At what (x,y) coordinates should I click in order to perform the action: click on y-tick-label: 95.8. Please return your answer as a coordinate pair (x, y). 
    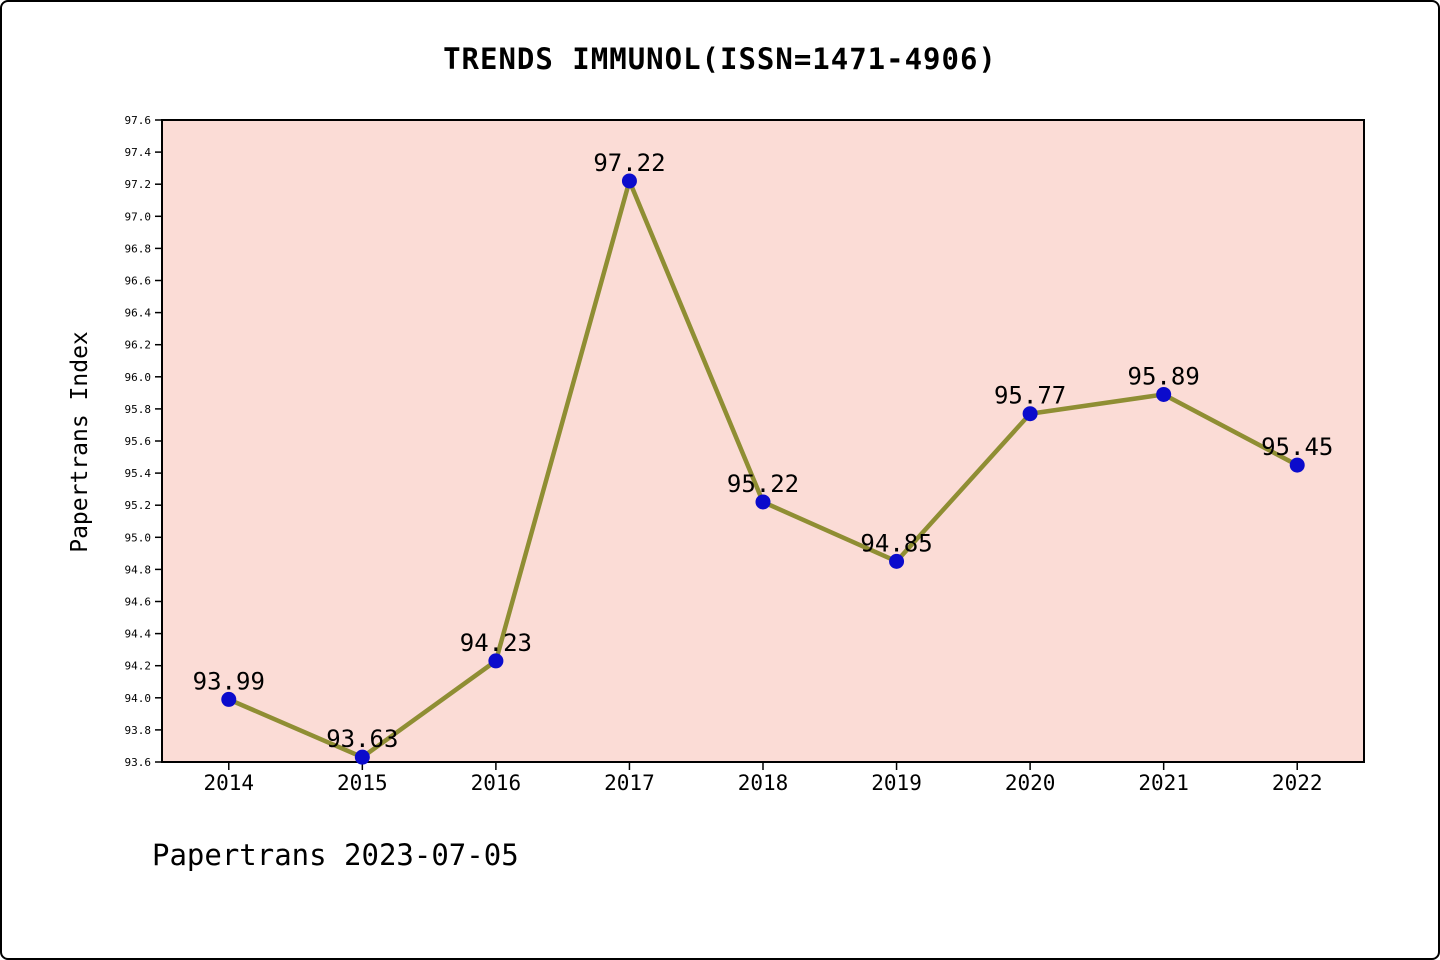
    Looking at the image, I should click on (138, 409).